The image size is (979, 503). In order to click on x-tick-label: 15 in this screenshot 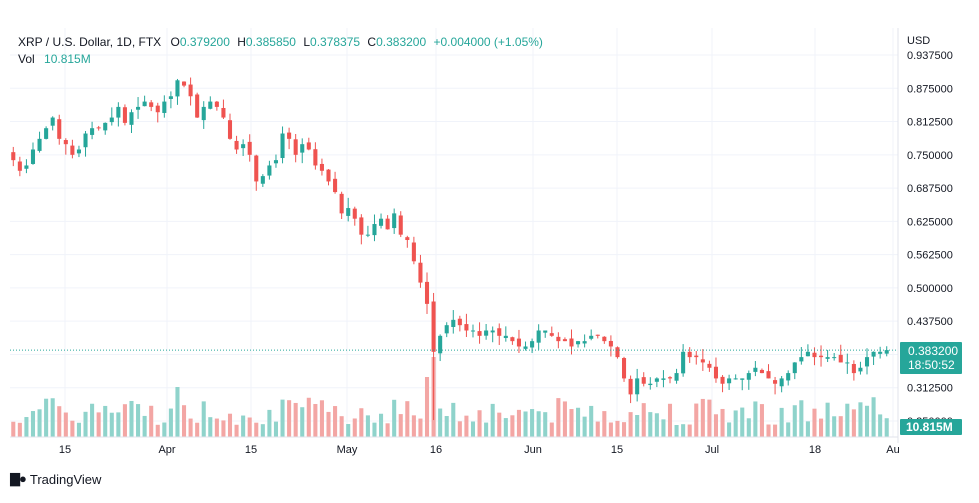, I will do `click(617, 450)`.